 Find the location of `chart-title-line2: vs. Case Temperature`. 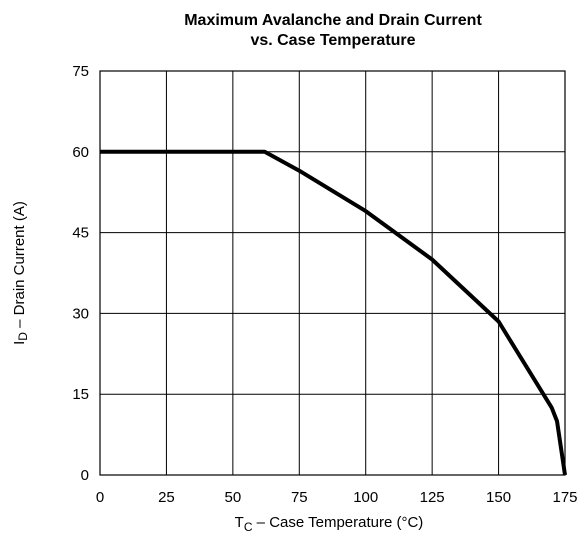

chart-title-line2: vs. Case Temperature is located at coordinates (332, 40).